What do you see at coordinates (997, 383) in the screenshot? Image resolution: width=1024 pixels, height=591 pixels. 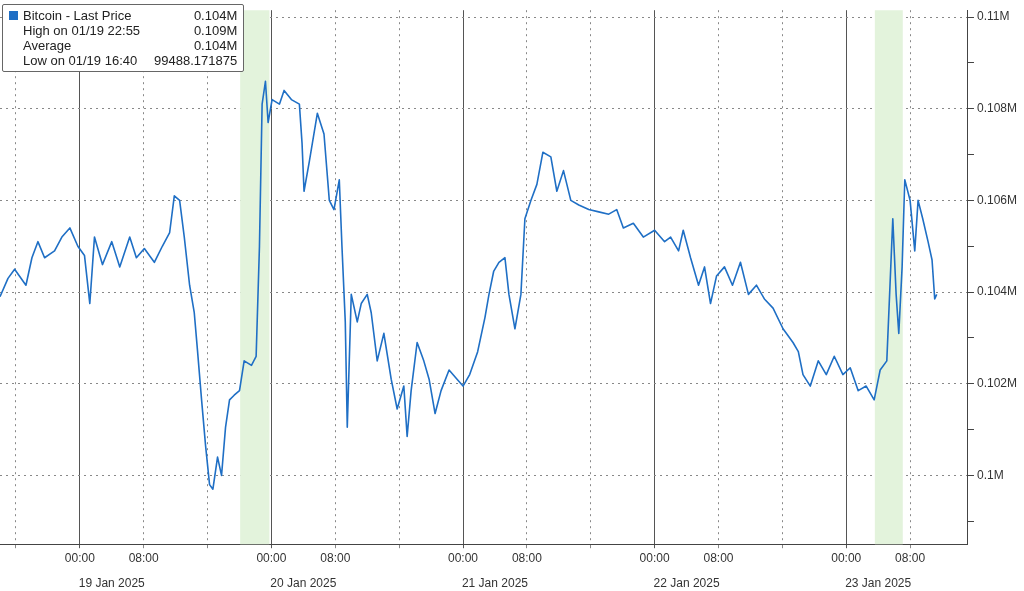 I see `y-tick-label: 0.102M` at bounding box center [997, 383].